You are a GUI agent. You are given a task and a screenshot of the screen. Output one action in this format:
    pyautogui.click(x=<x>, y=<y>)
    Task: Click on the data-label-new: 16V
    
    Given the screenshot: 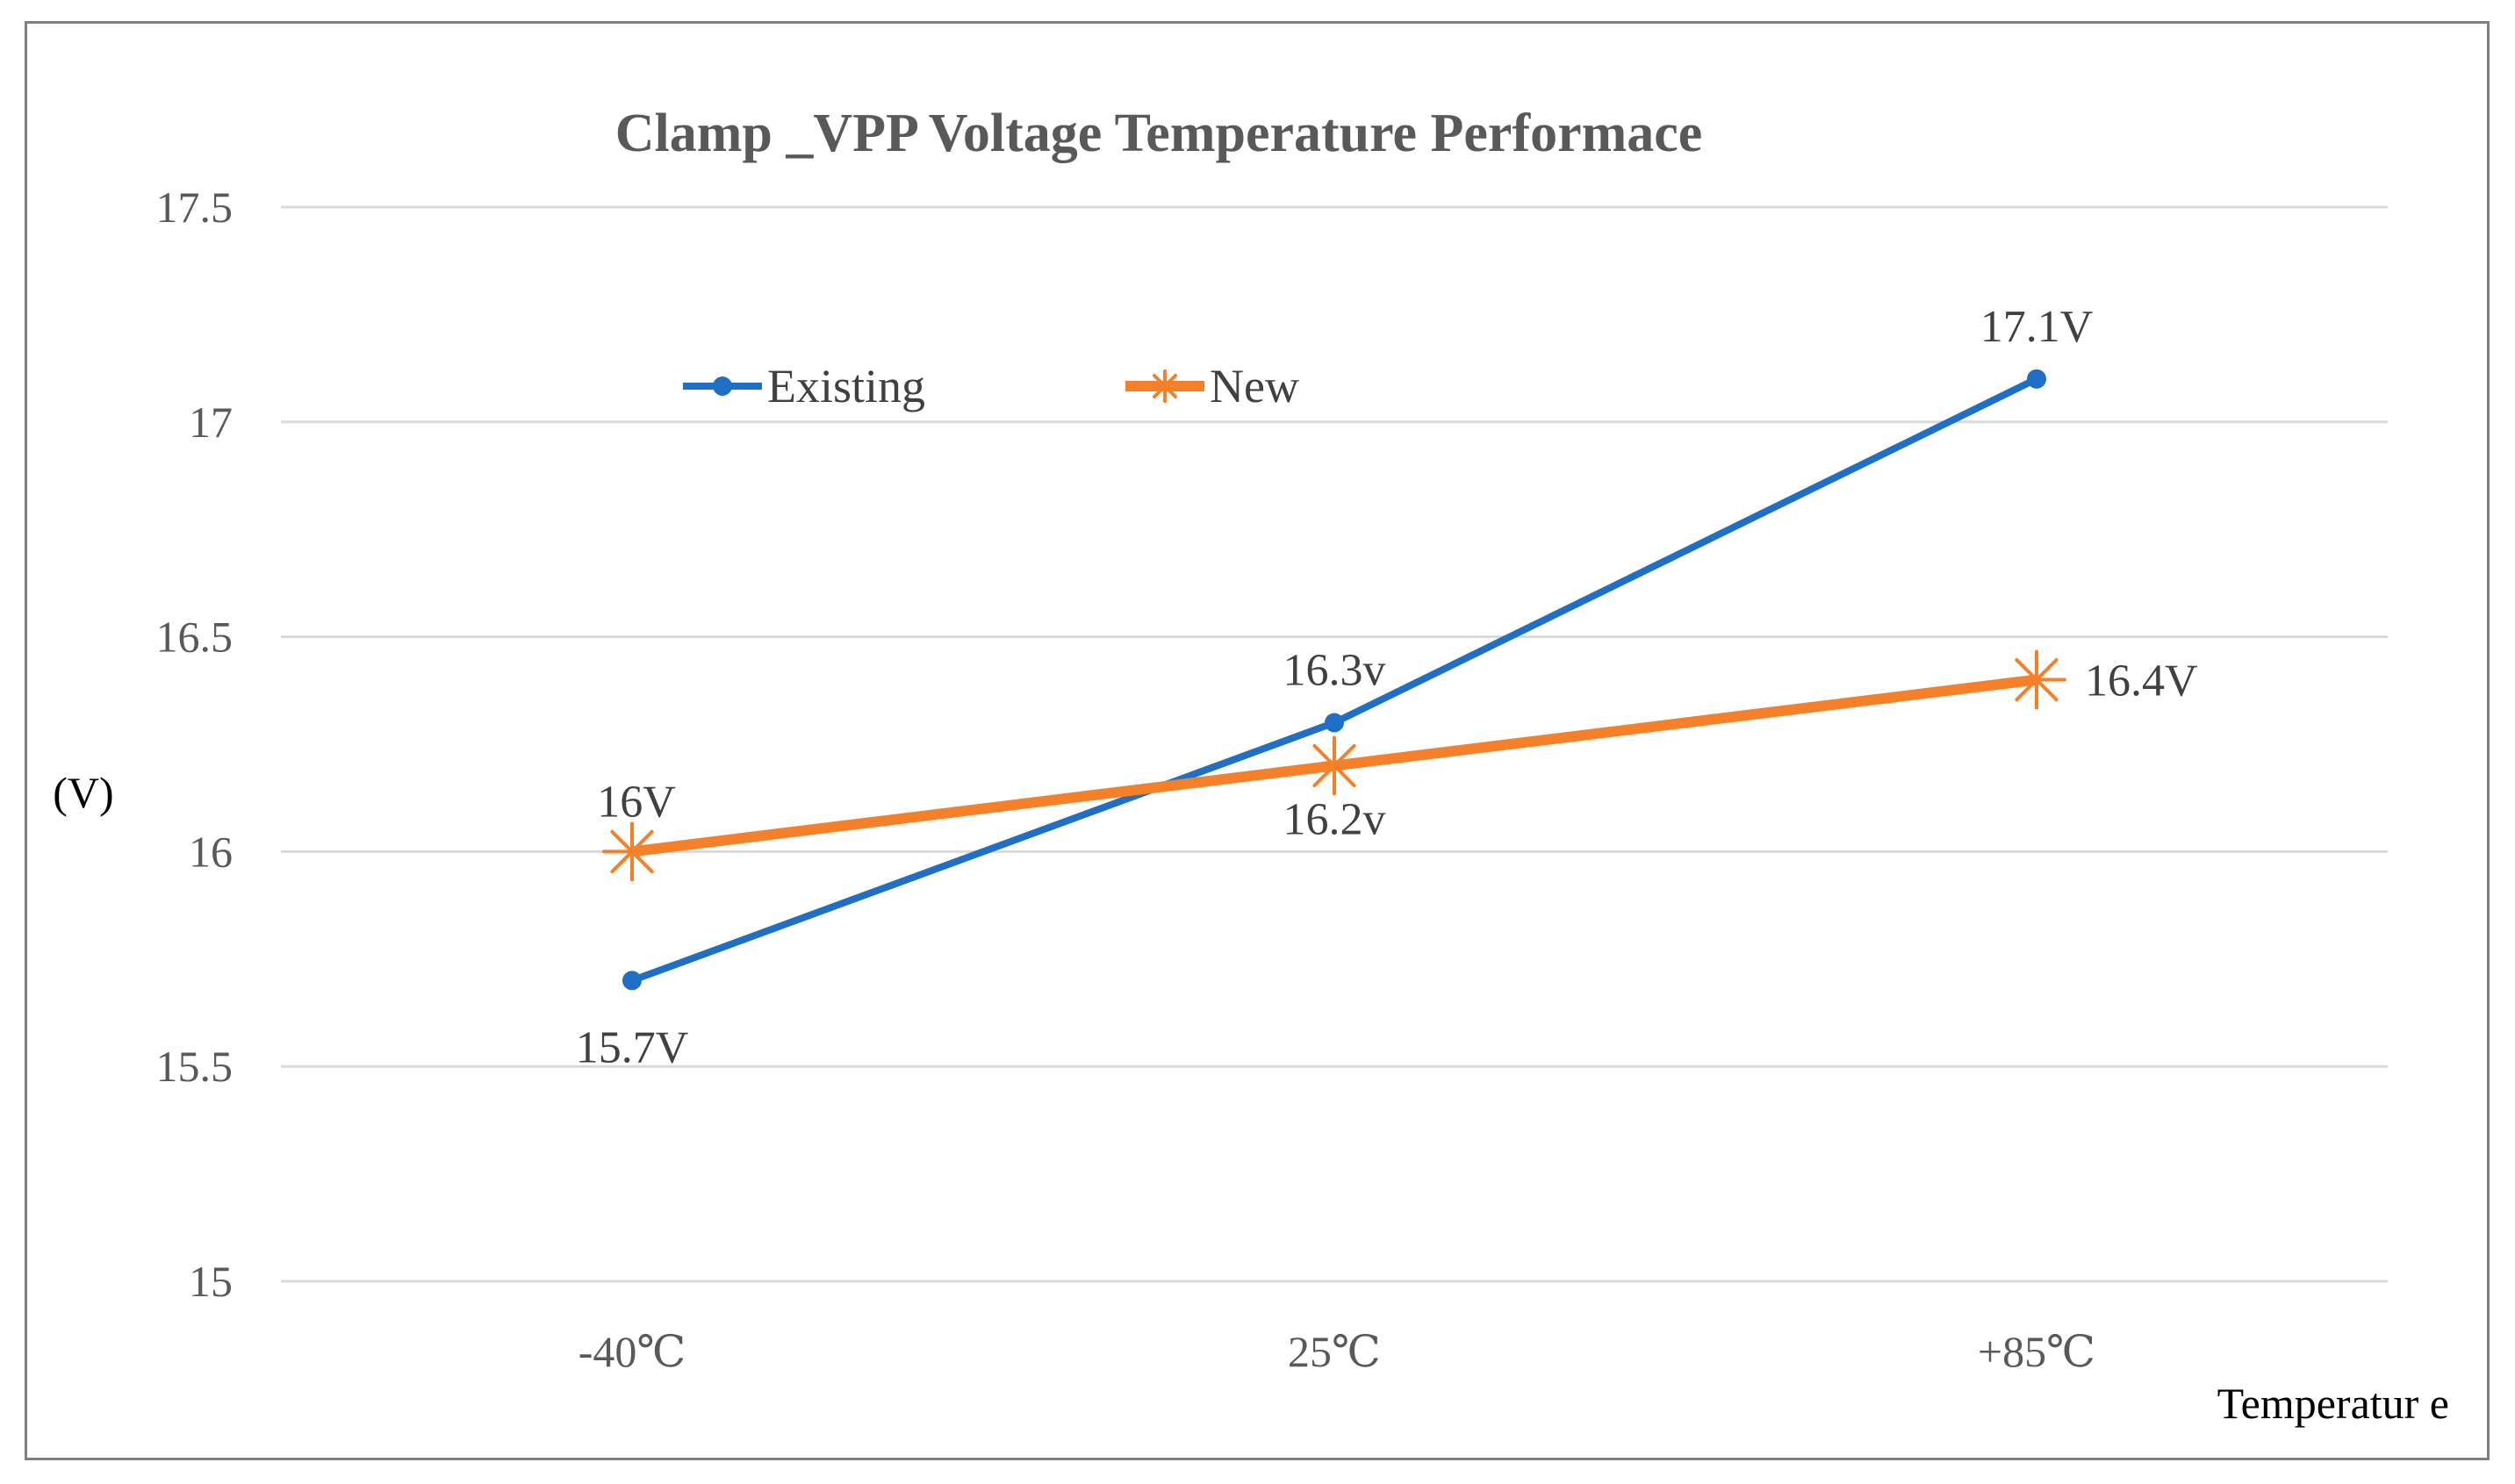 What is the action you would take?
    pyautogui.click(x=636, y=802)
    